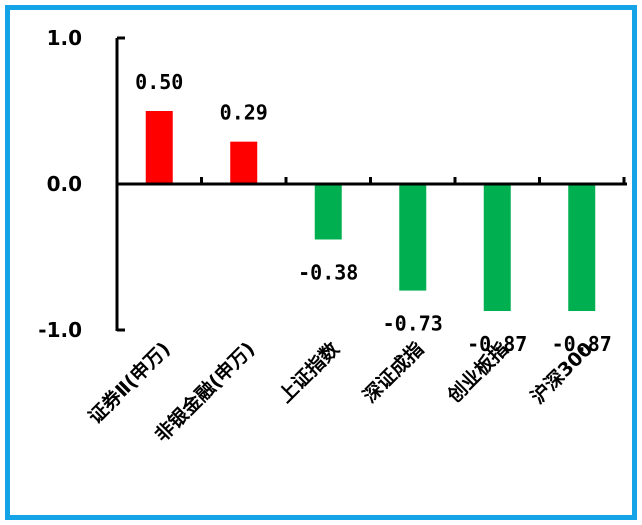 This screenshot has height=525, width=642. What do you see at coordinates (244, 113) in the screenshot?
I see `data-label: 0.29` at bounding box center [244, 113].